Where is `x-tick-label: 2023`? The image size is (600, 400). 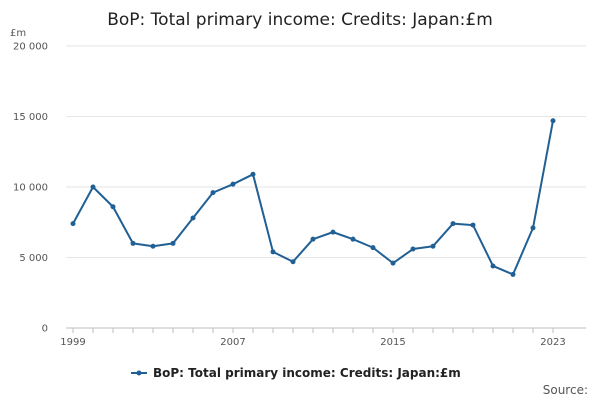 x-tick-label: 2023 is located at coordinates (552, 342).